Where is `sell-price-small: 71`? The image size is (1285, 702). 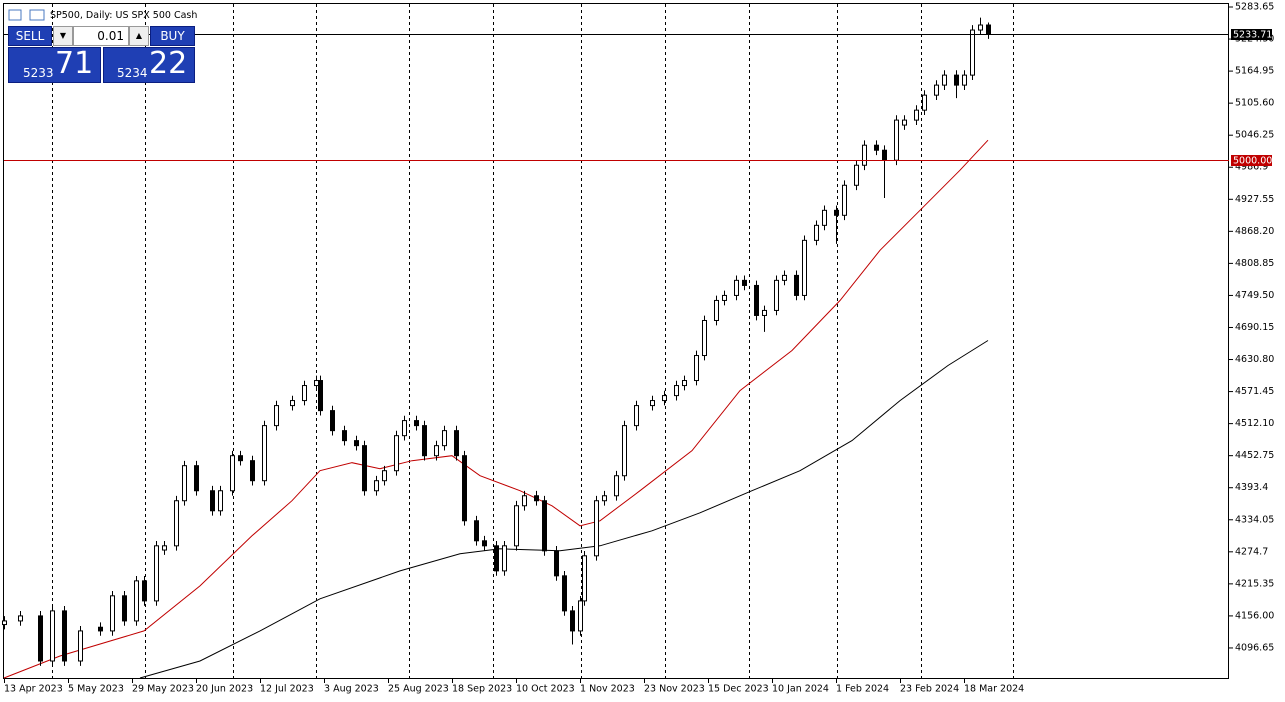
sell-price-small: 71 is located at coordinates (74, 63).